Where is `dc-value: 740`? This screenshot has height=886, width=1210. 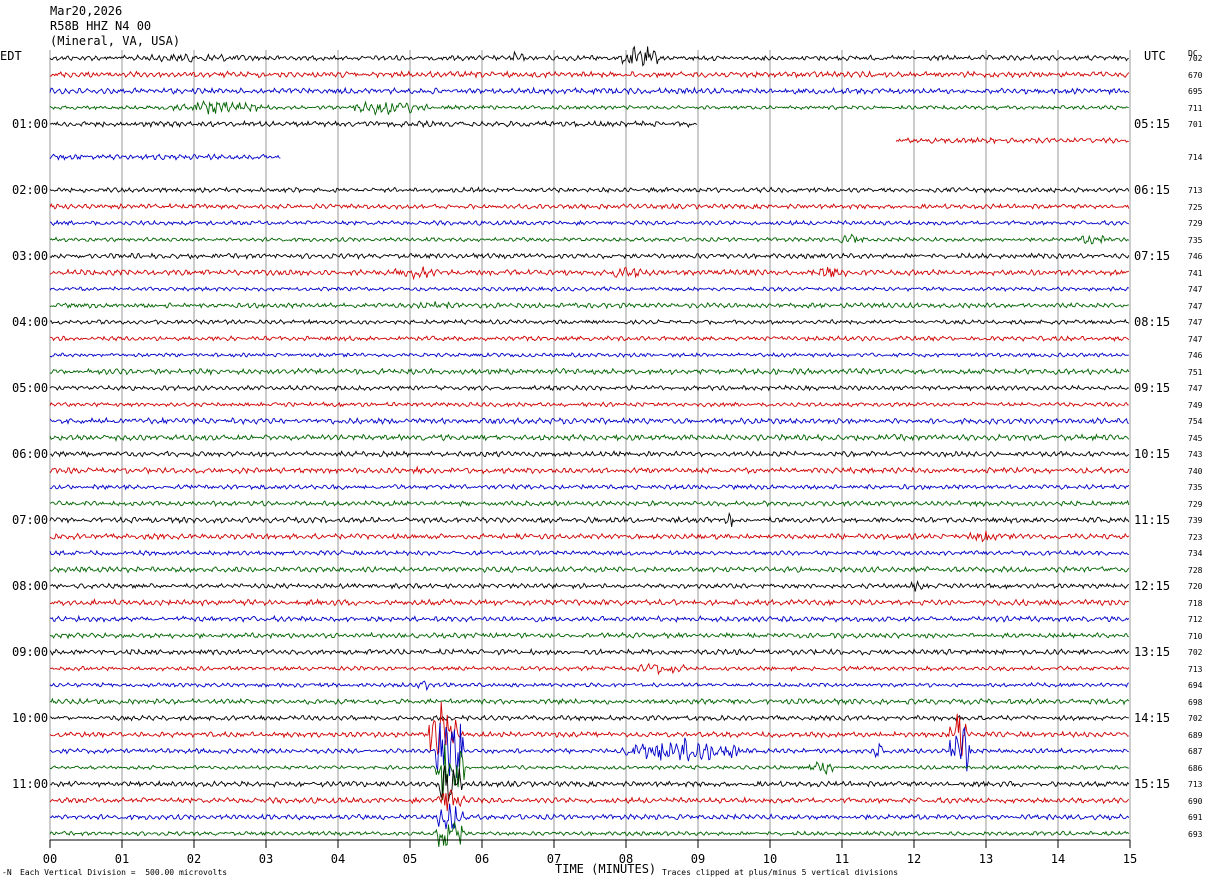
dc-value: 740 is located at coordinates (1195, 471).